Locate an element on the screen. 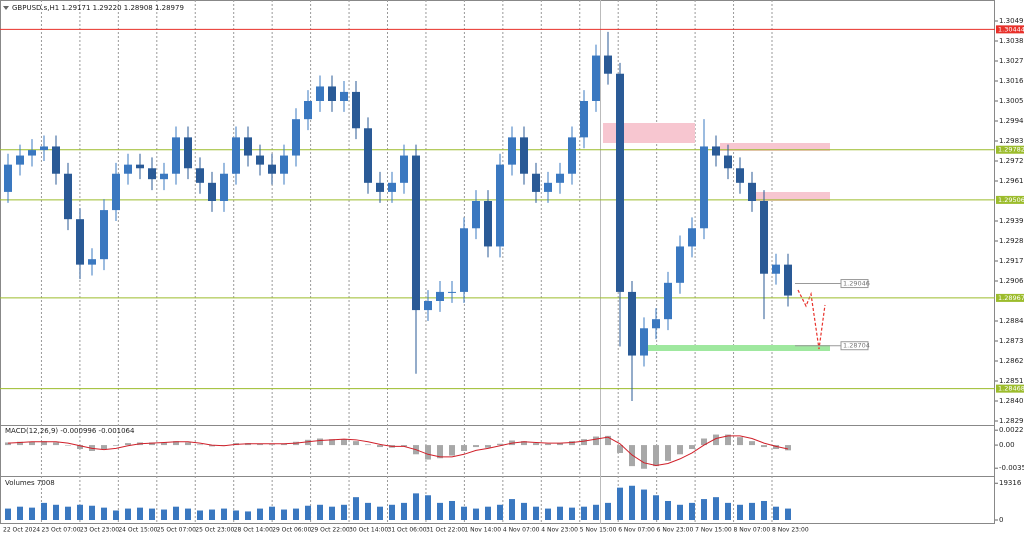  x-tick-label: 30 Oct 14:00 is located at coordinates (368, 530).